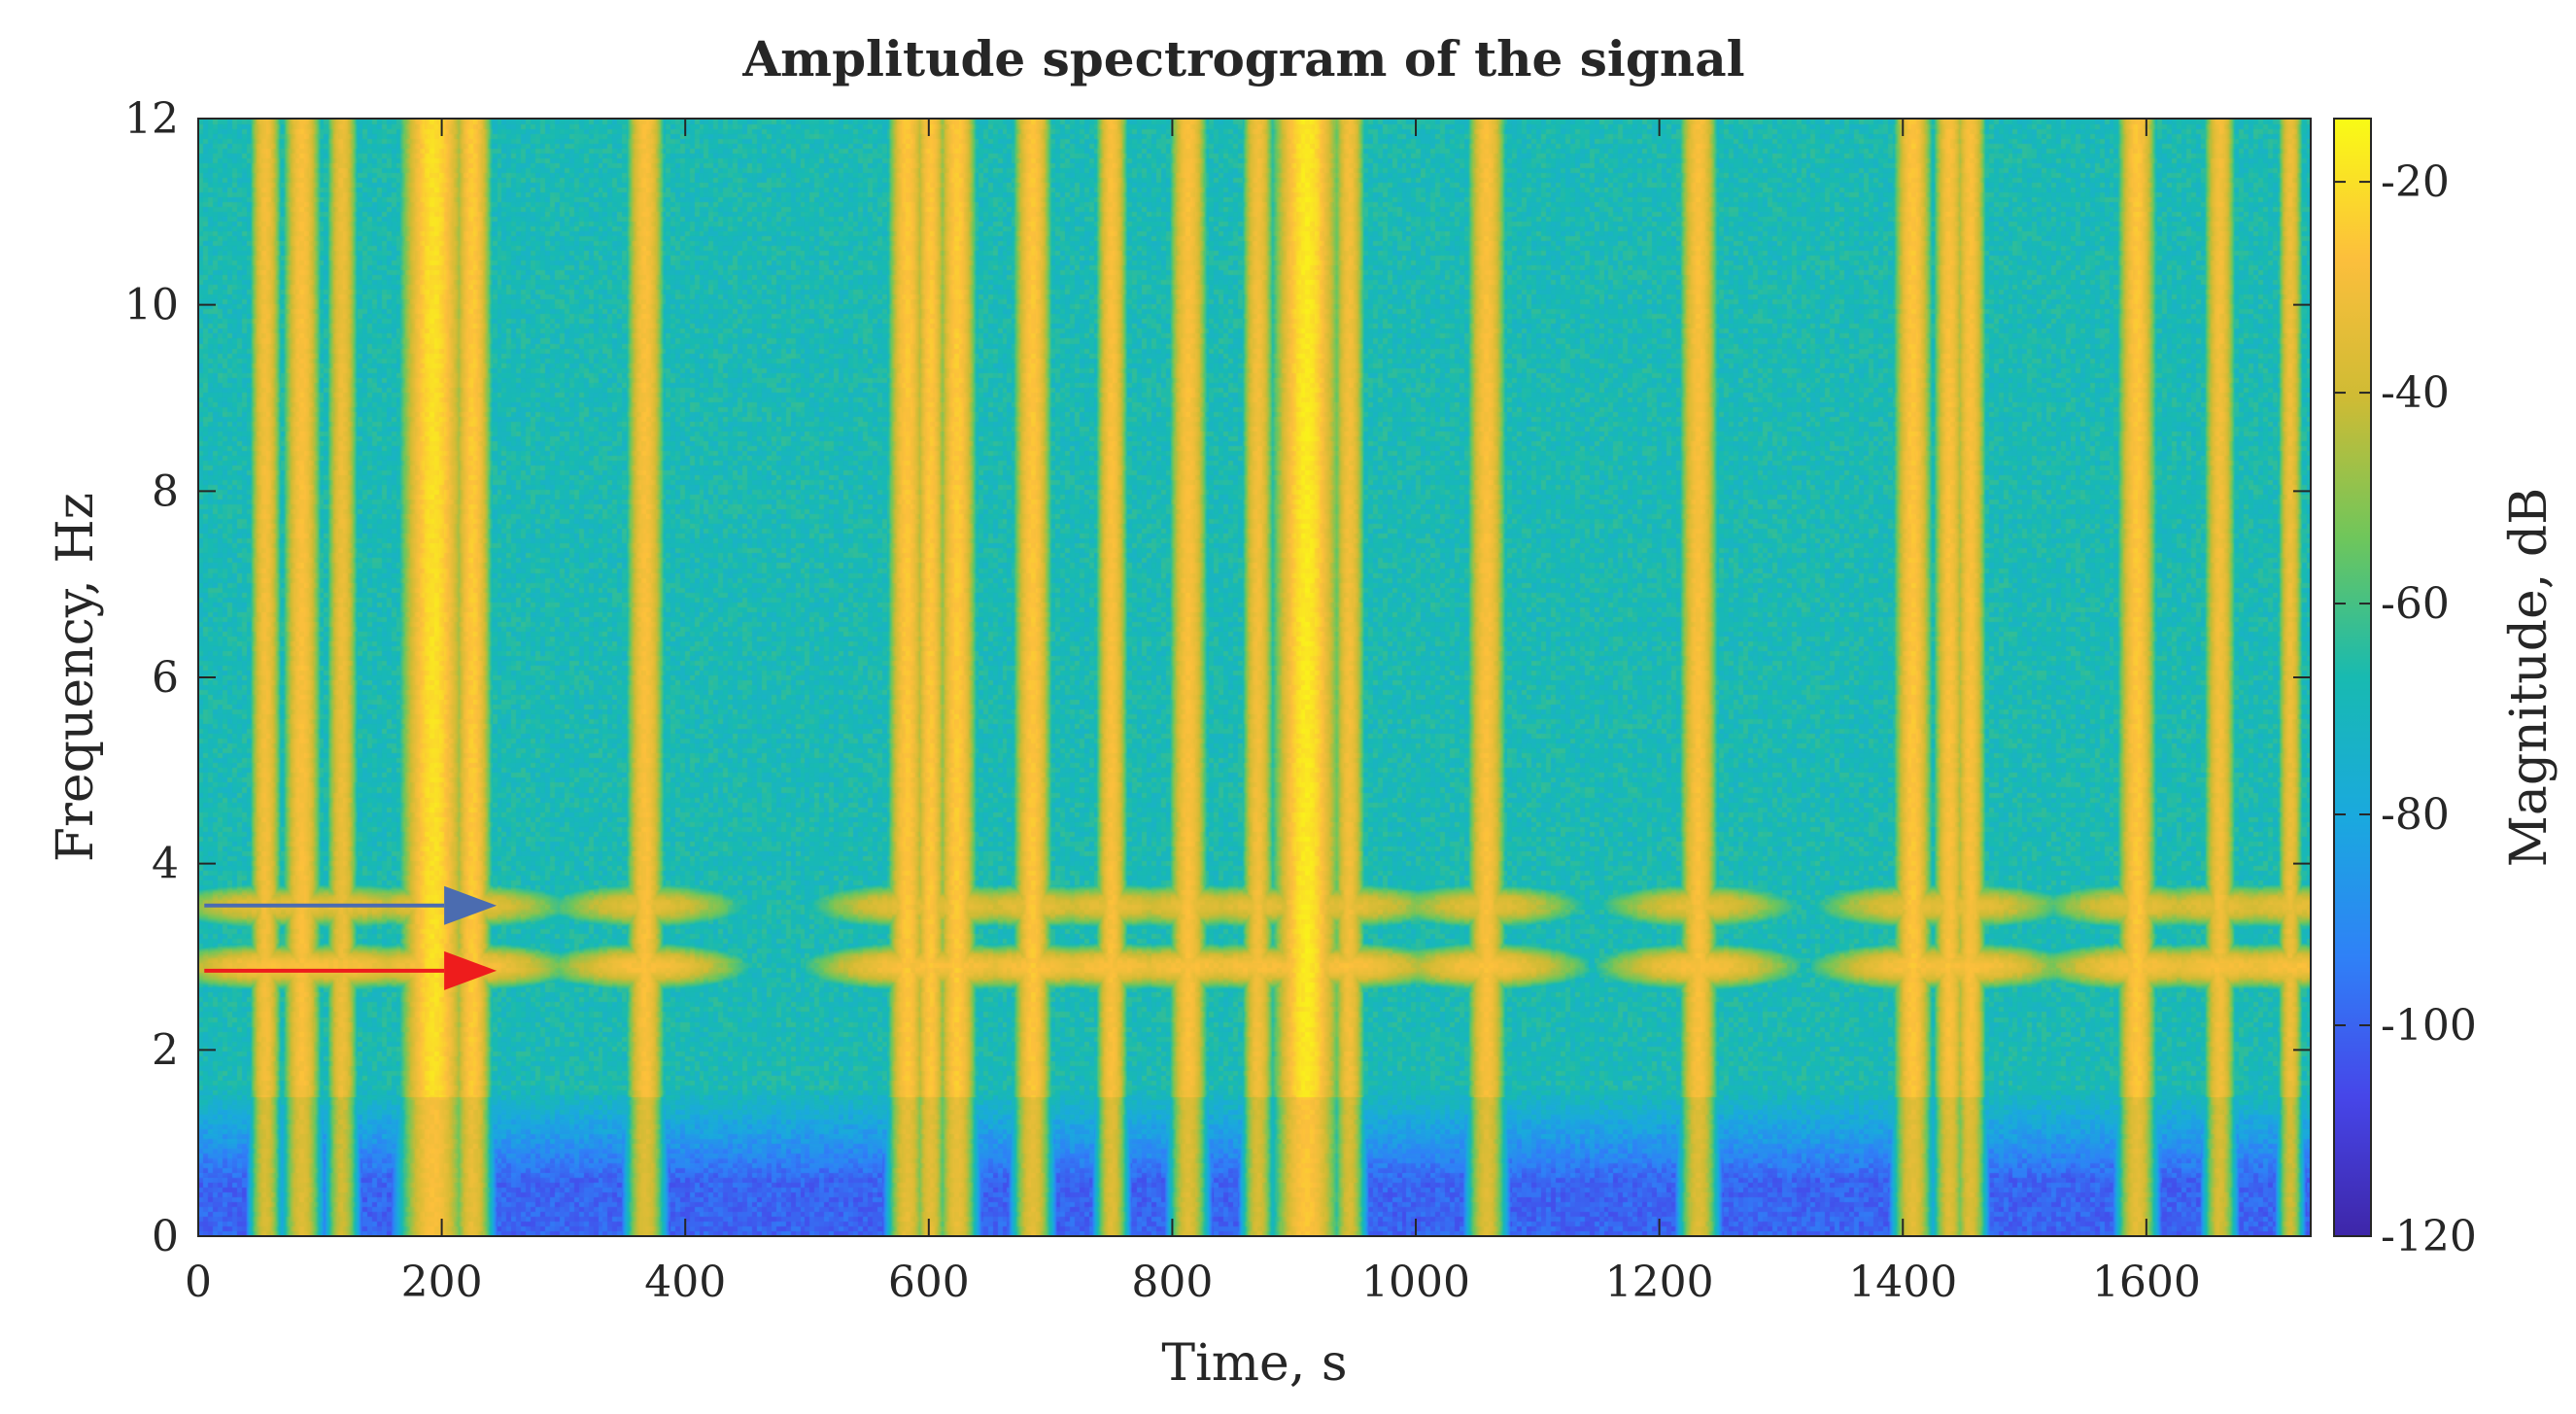  I want to click on x-axis-label: Time, s, so click(1254, 1364).